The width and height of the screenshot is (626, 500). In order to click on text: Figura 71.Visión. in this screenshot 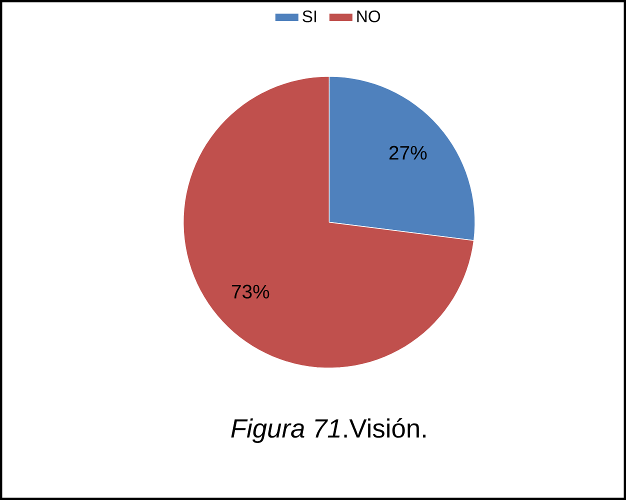, I will do `click(328, 430)`.